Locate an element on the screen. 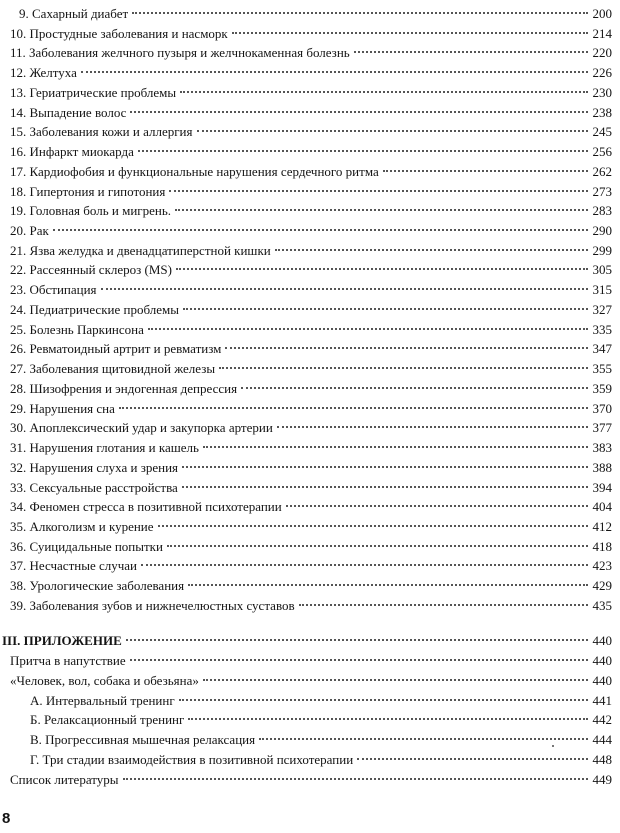 Image resolution: width=620 pixels, height=833 pixels. toc-entry: 33. Сексуальные расстройства 394 is located at coordinates (311, 484).